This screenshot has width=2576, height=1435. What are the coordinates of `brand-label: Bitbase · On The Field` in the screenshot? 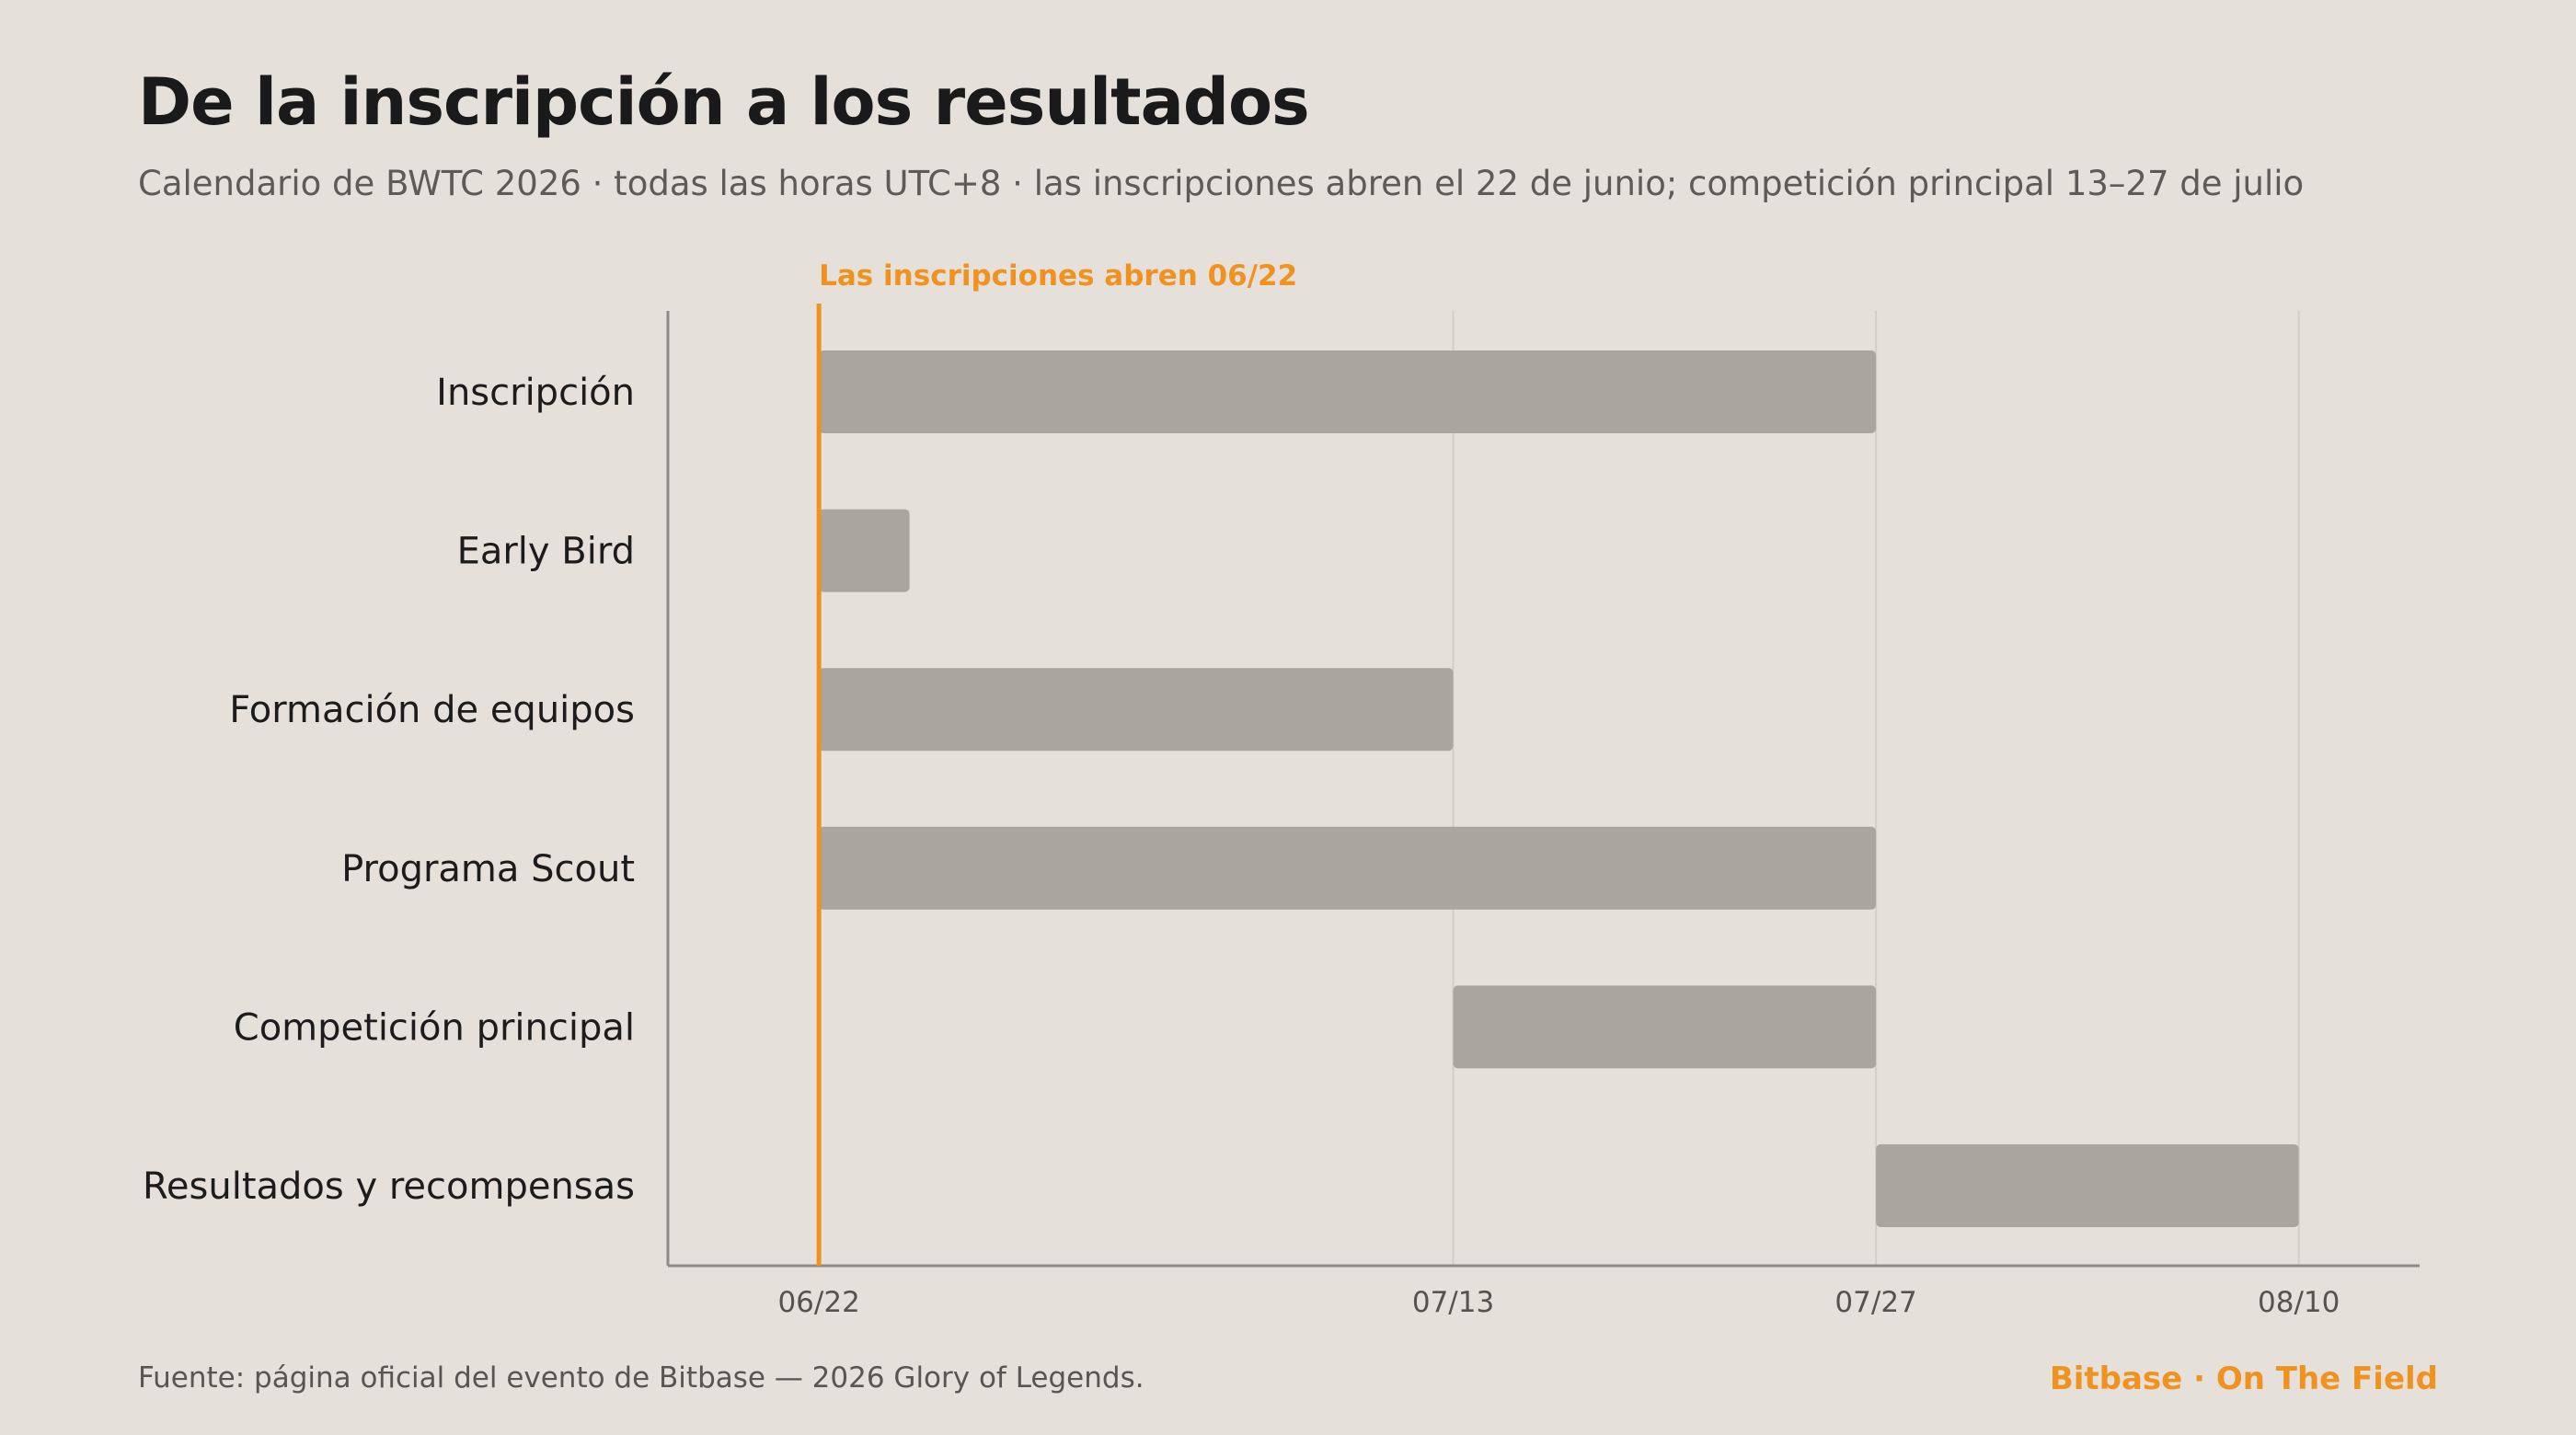 It's located at (2243, 1378).